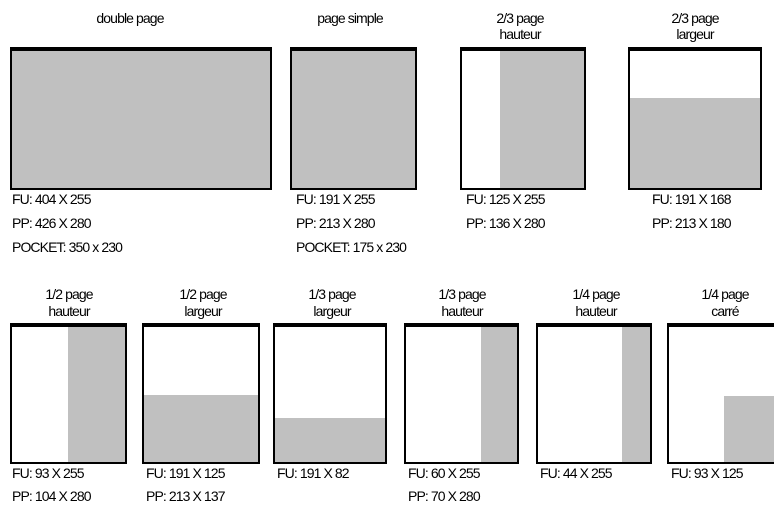 The image size is (774, 509). What do you see at coordinates (505, 199) in the screenshot?
I see `dimension-fu: FU: 125 X 255` at bounding box center [505, 199].